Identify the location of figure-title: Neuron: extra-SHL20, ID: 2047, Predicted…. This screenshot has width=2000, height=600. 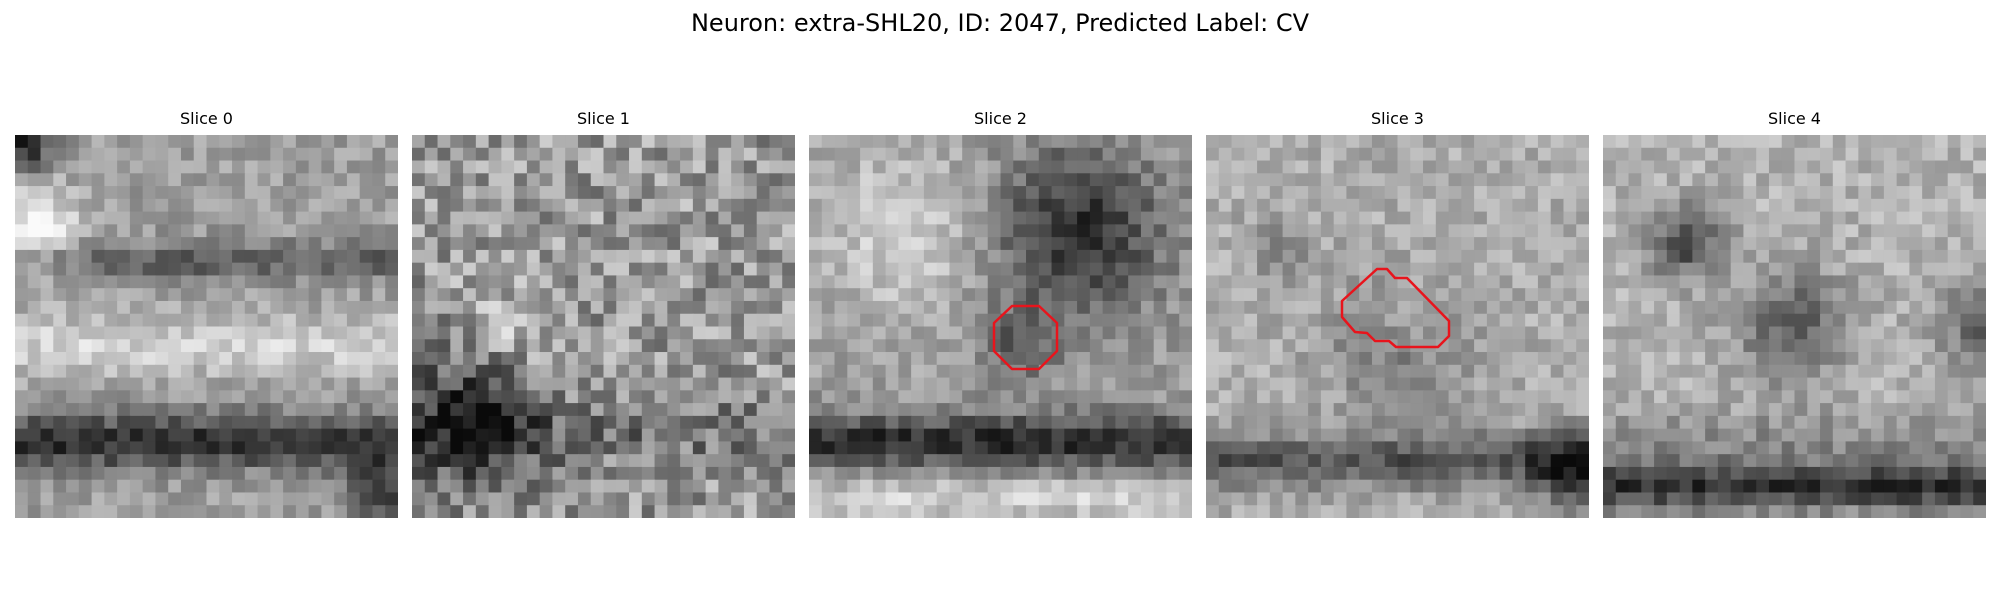
(1000, 23).